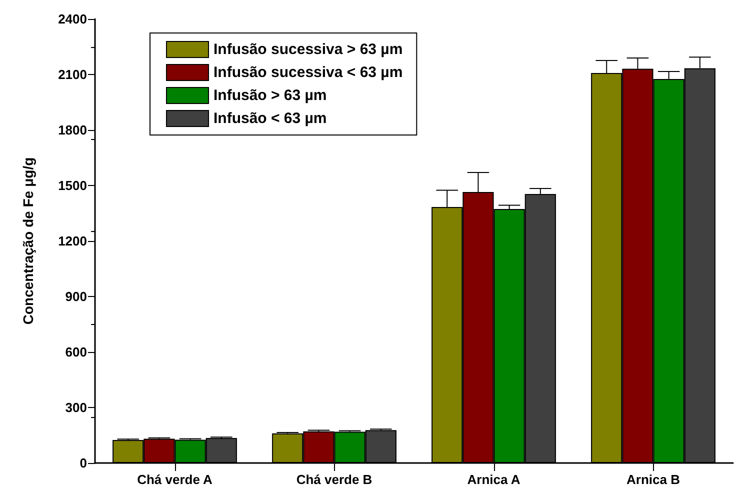 This screenshot has width=741, height=499. Describe the element at coordinates (494, 479) in the screenshot. I see `x-tick-label: Arnica A` at that location.